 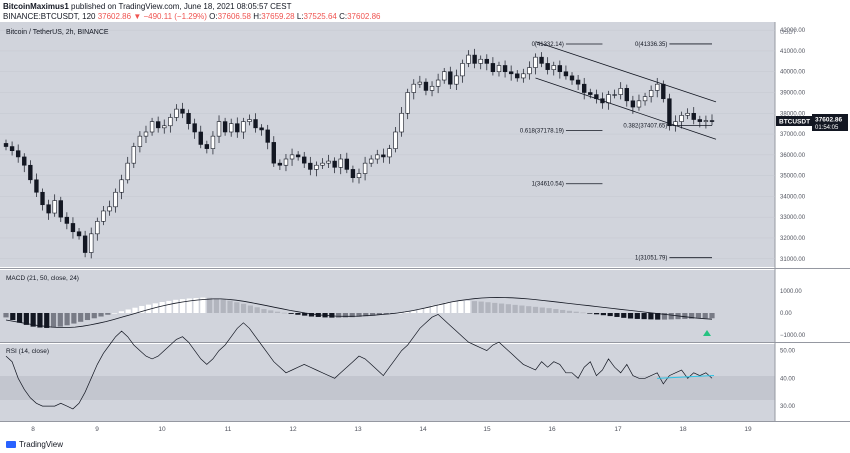 I want to click on channel-lower-line, so click(x=626, y=108).